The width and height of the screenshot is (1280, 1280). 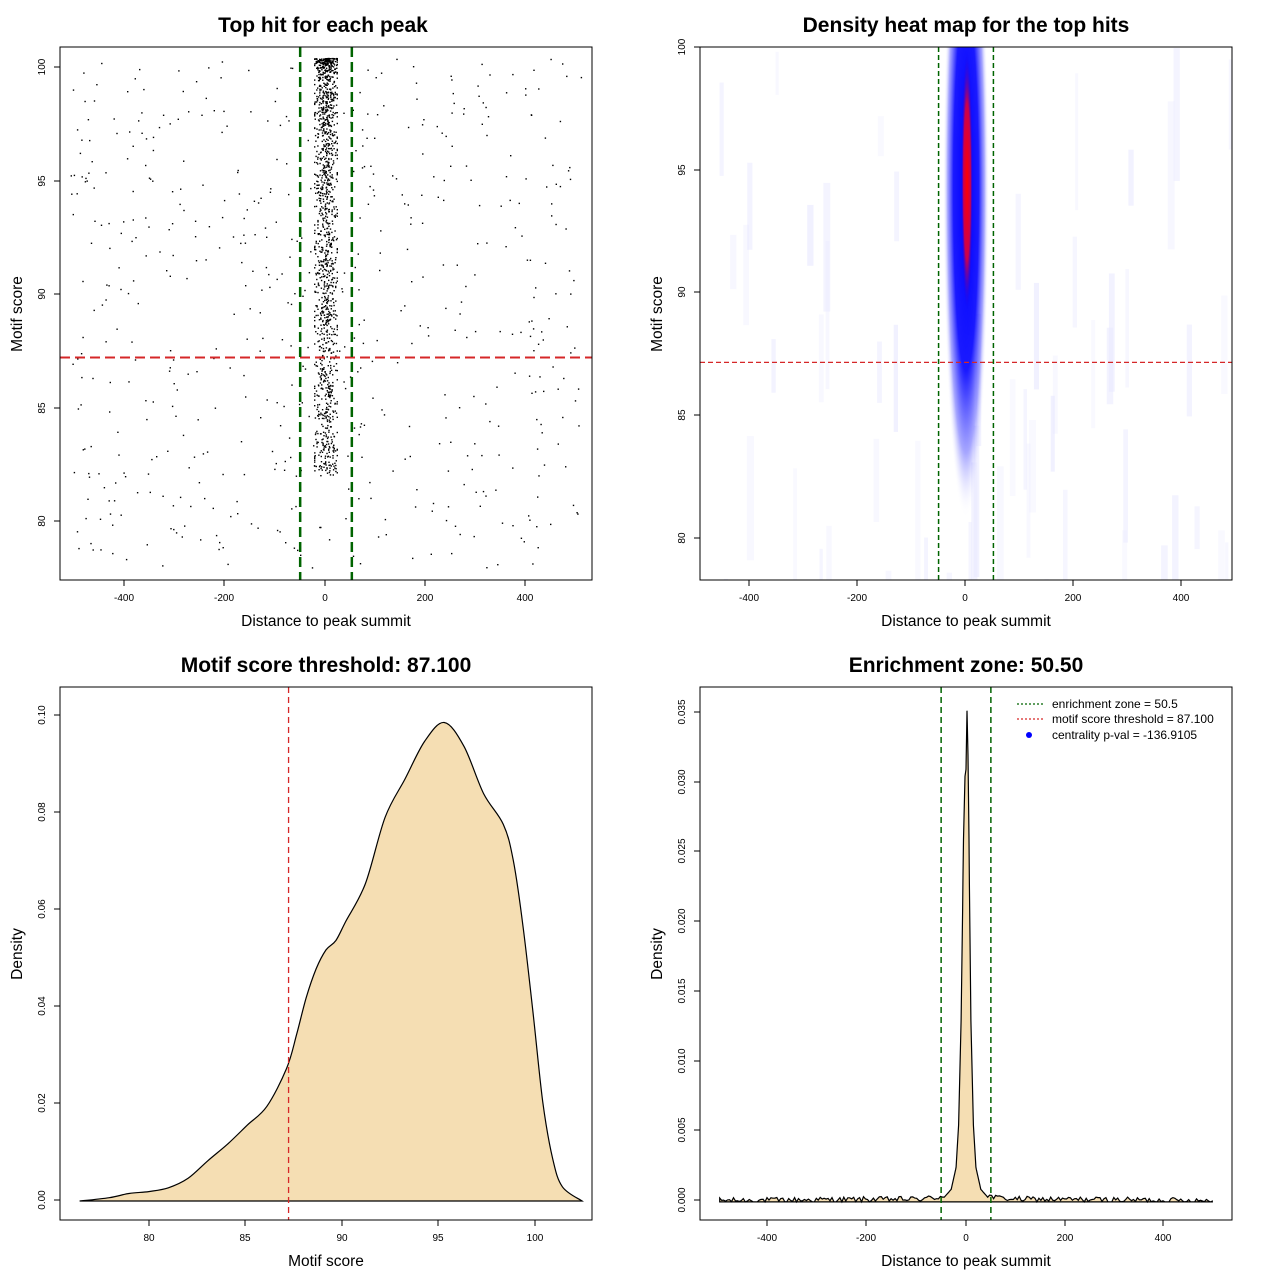 I want to click on heatmap-title: Density heat map for the top hits, so click(x=966, y=25).